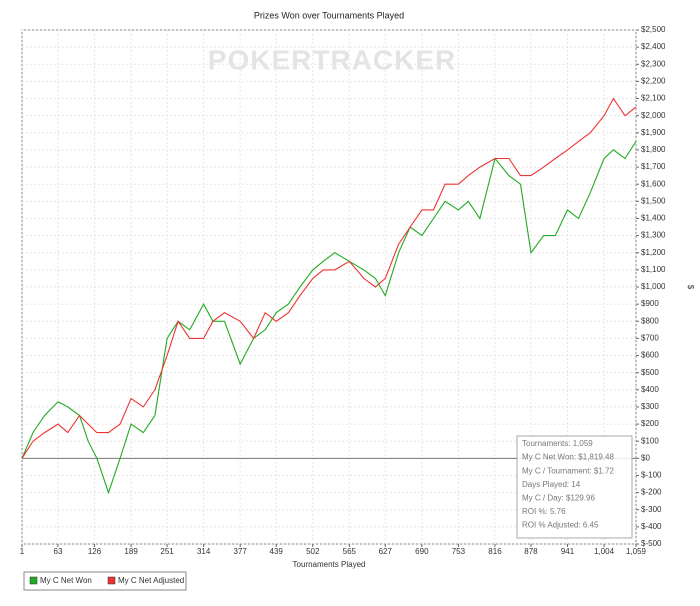  What do you see at coordinates (650, 355) in the screenshot?
I see `y-tick-label: $600` at bounding box center [650, 355].